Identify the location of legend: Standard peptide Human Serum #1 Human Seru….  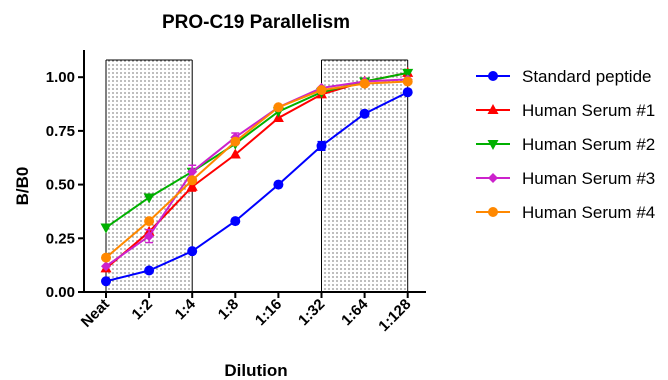
(565, 144).